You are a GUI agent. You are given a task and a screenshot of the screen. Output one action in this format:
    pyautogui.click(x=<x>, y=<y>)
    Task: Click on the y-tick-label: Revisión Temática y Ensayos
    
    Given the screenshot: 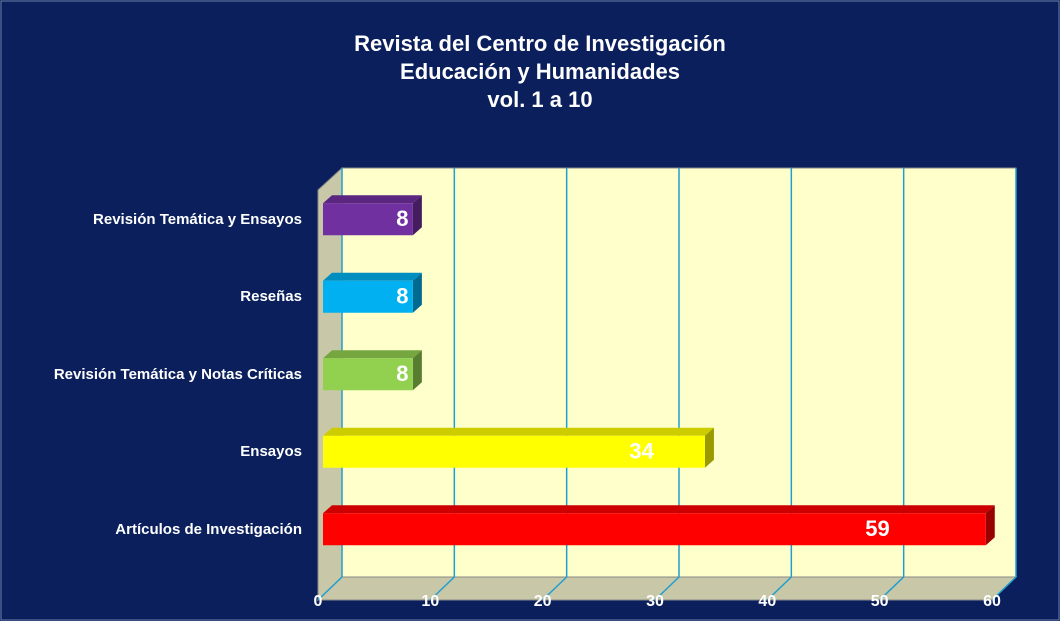 What is the action you would take?
    pyautogui.click(x=166, y=219)
    